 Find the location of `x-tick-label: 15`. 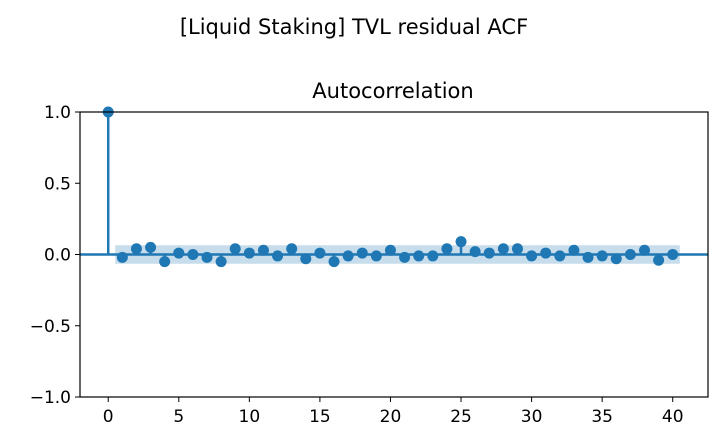

x-tick-label: 15 is located at coordinates (320, 417).